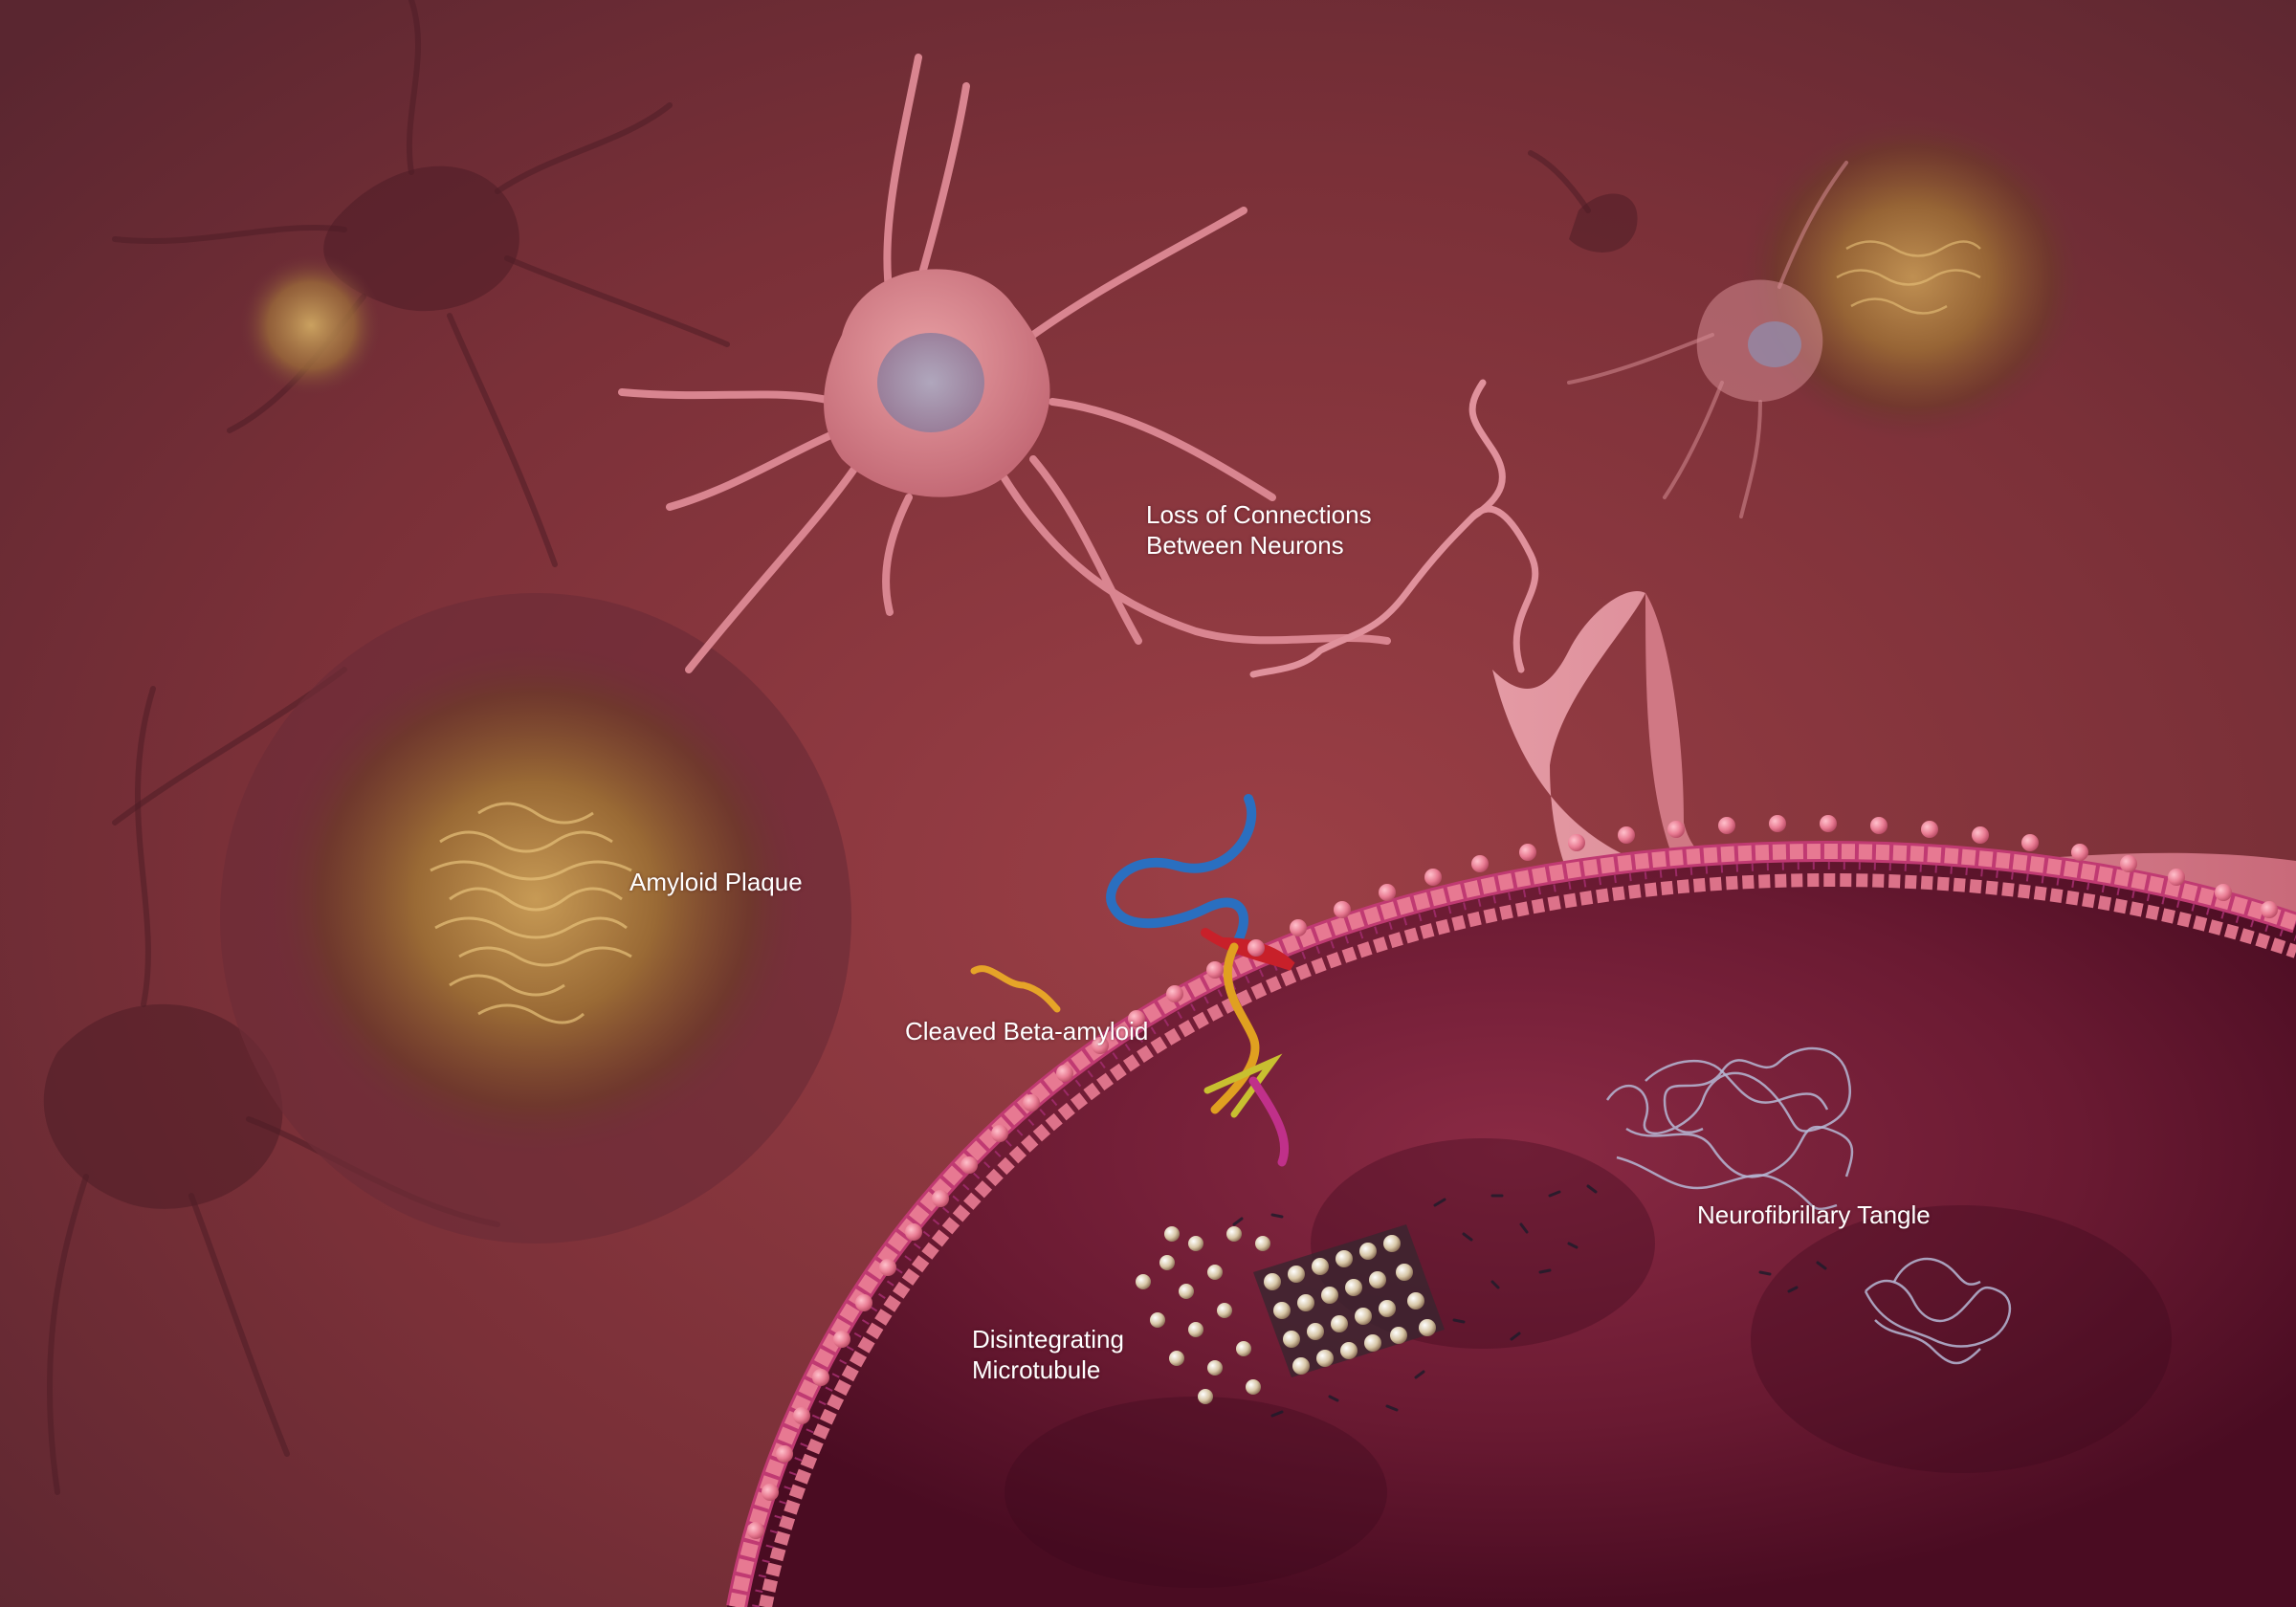  Describe the element at coordinates (1243, 1085) in the screenshot. I see `secretase-enzyme` at that location.